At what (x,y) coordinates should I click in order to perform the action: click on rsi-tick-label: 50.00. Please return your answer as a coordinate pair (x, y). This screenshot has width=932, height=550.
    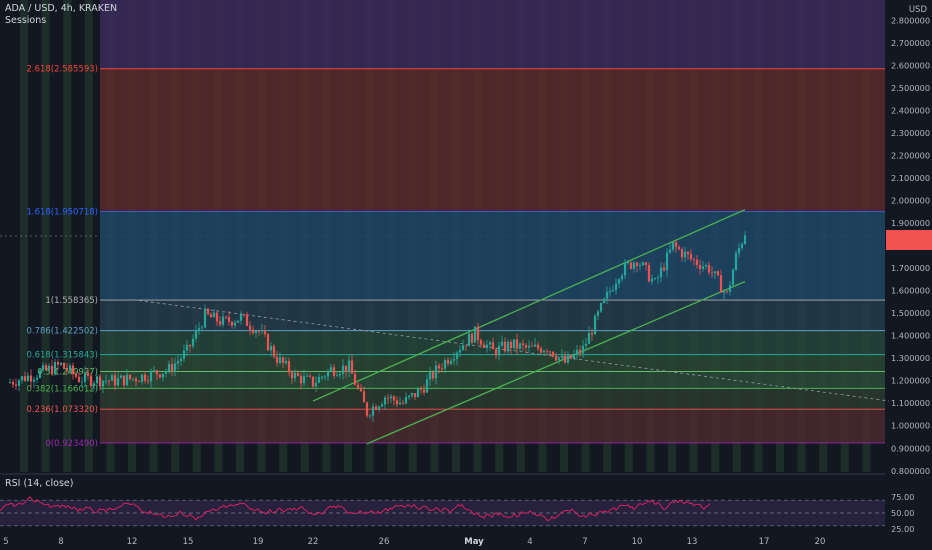
    Looking at the image, I should click on (902, 513).